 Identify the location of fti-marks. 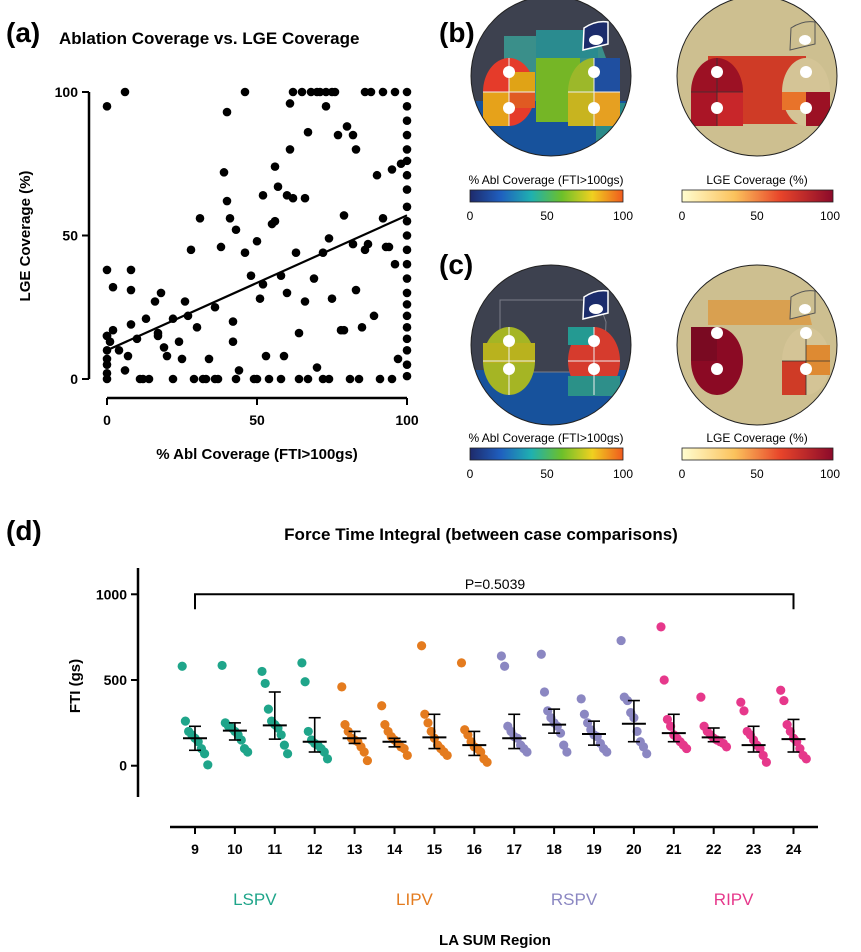
(494, 696).